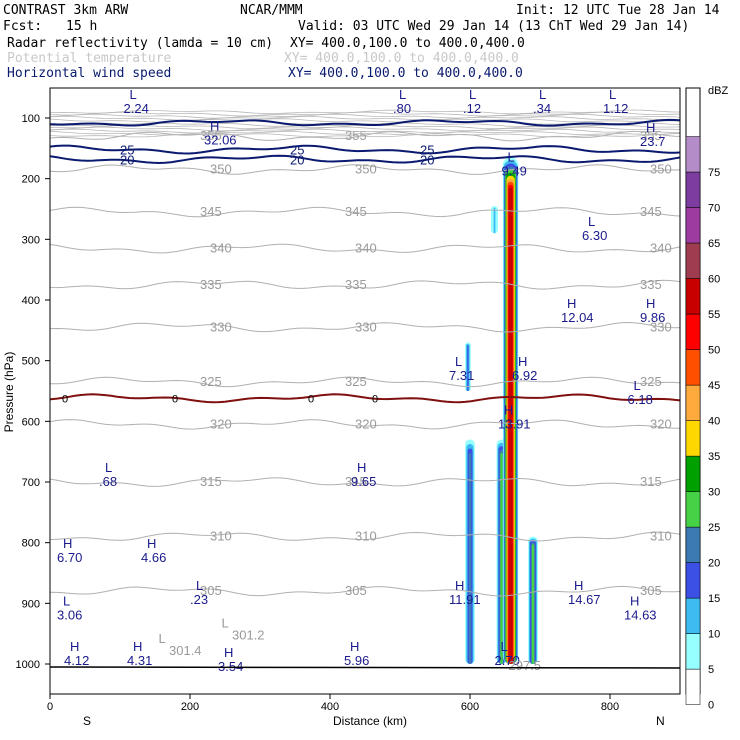 The width and height of the screenshot is (740, 740). Describe the element at coordinates (714, 528) in the screenshot. I see `colorbar-level: 25` at that location.